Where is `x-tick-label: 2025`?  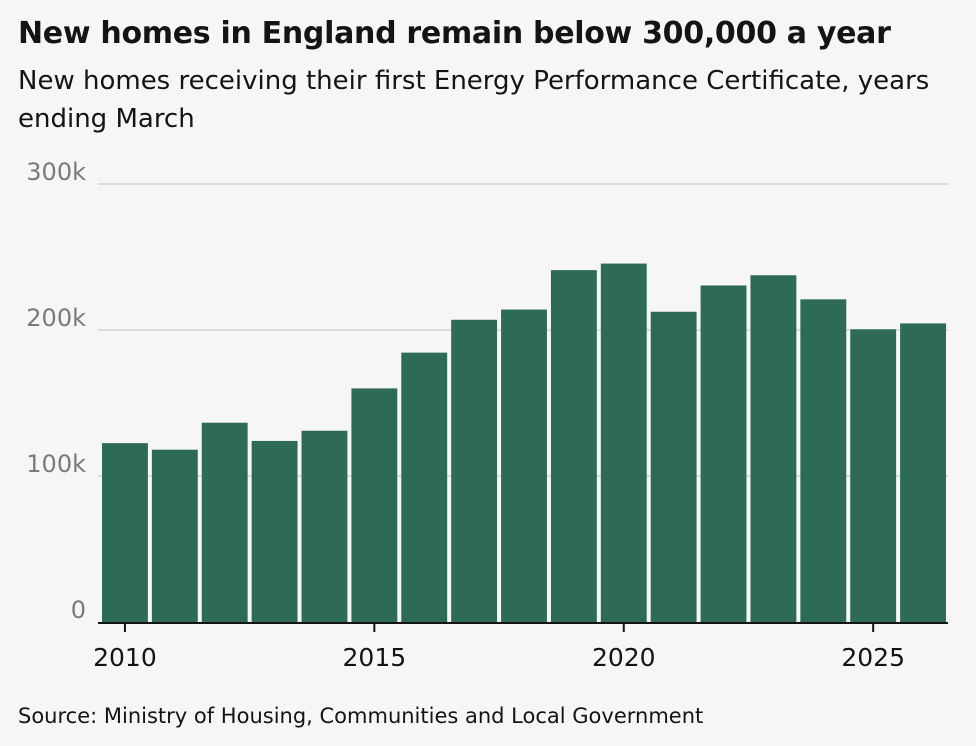
x-tick-label: 2025 is located at coordinates (873, 657).